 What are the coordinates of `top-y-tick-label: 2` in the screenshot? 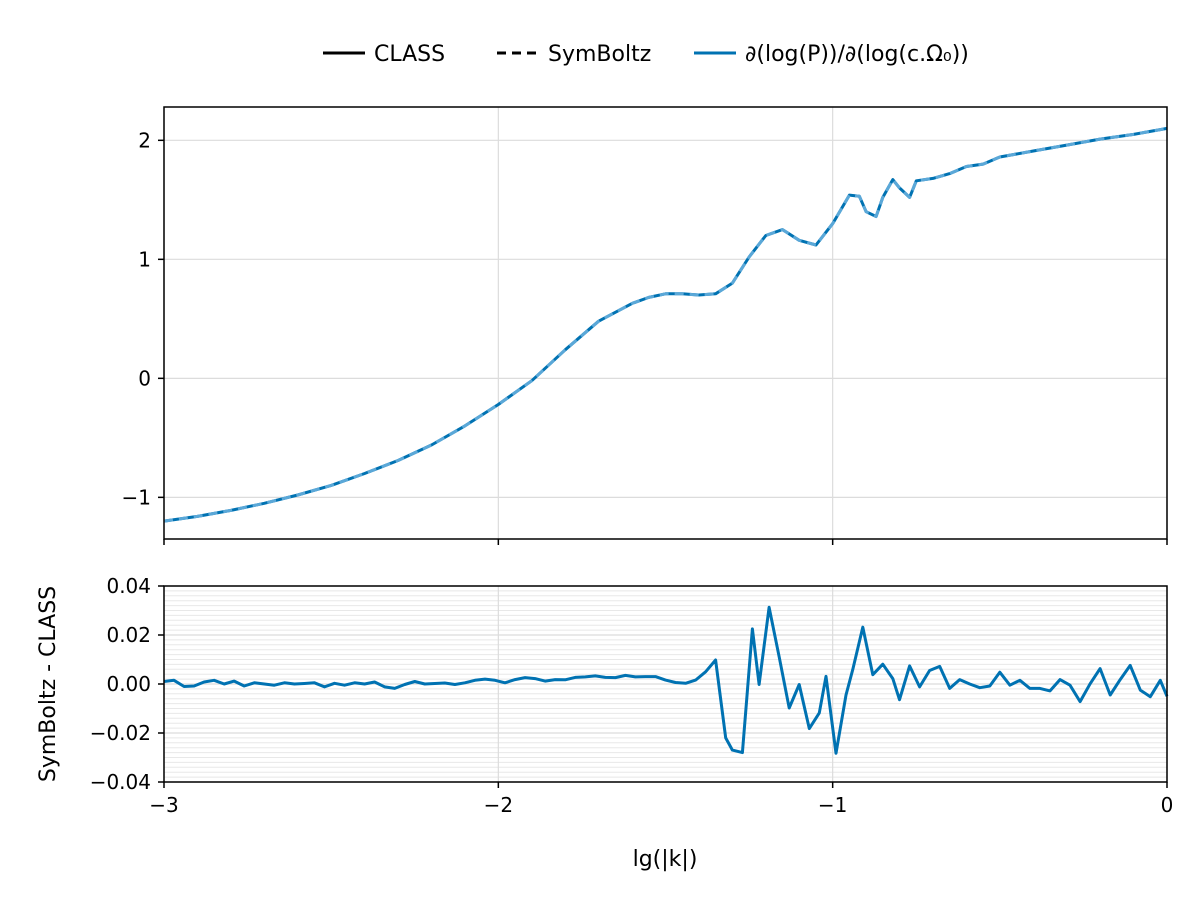 It's located at (144, 140).